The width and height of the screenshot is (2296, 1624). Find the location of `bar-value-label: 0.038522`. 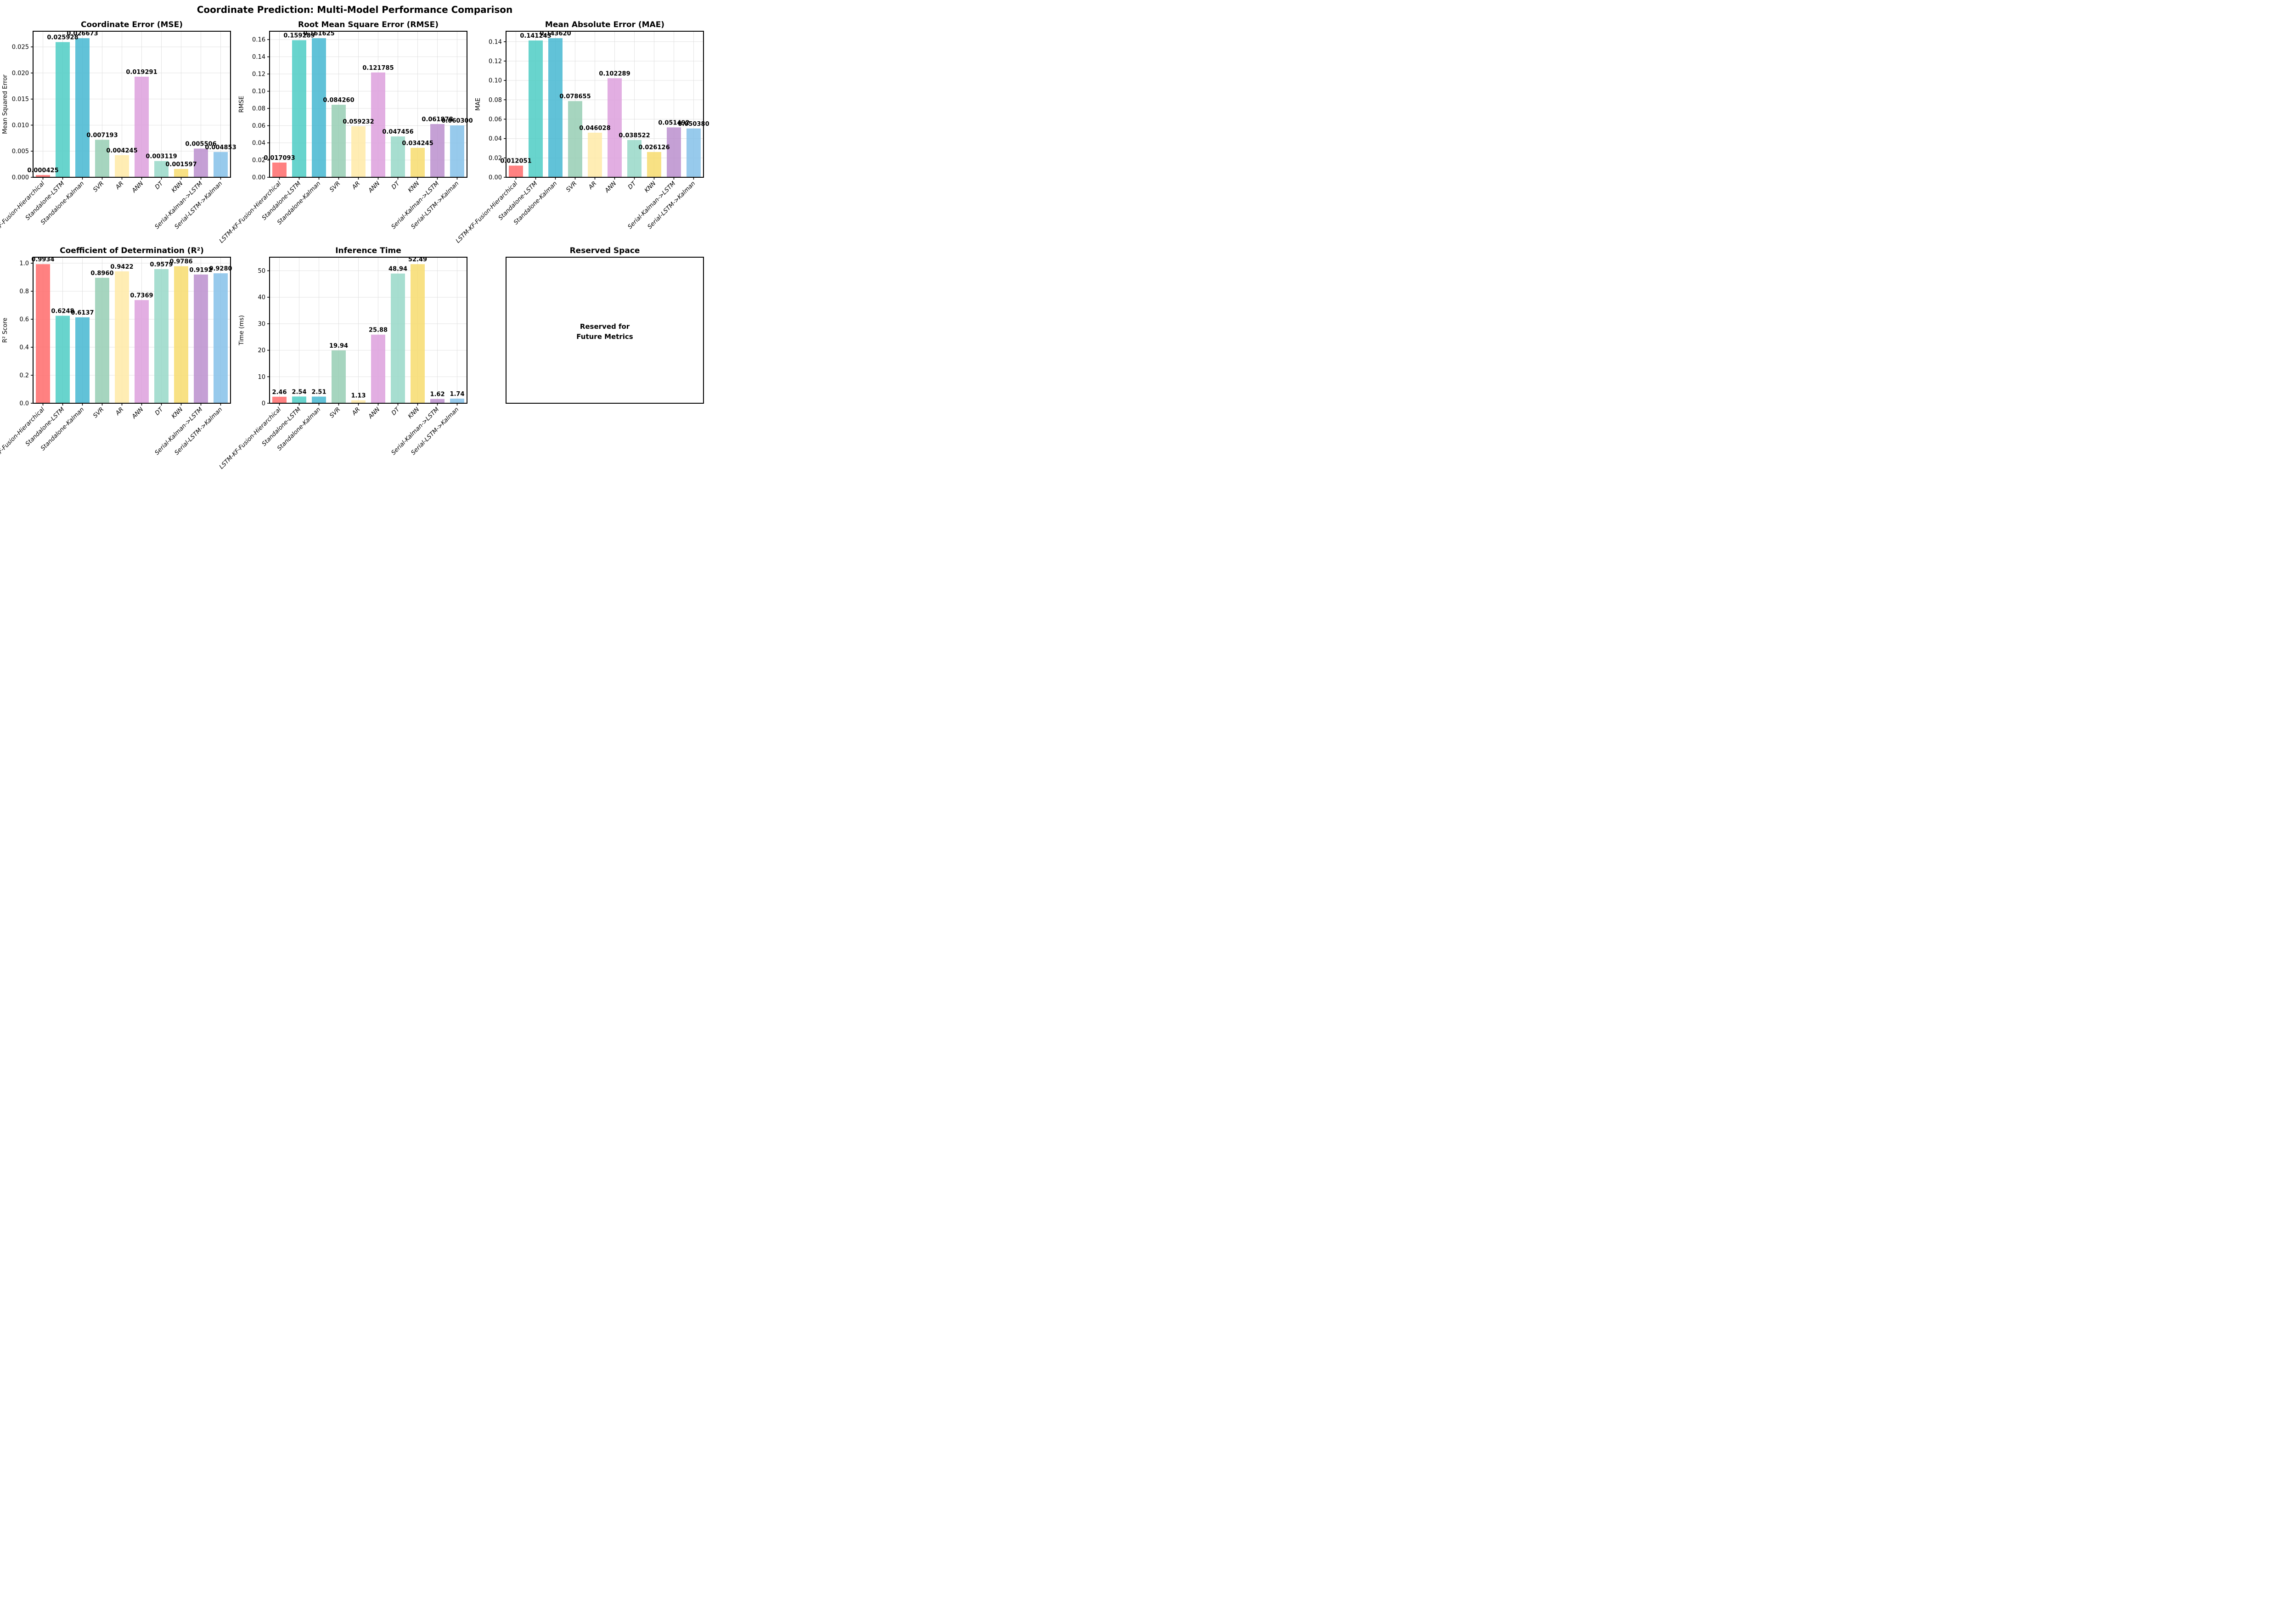

bar-value-label: 0.038522 is located at coordinates (634, 135).